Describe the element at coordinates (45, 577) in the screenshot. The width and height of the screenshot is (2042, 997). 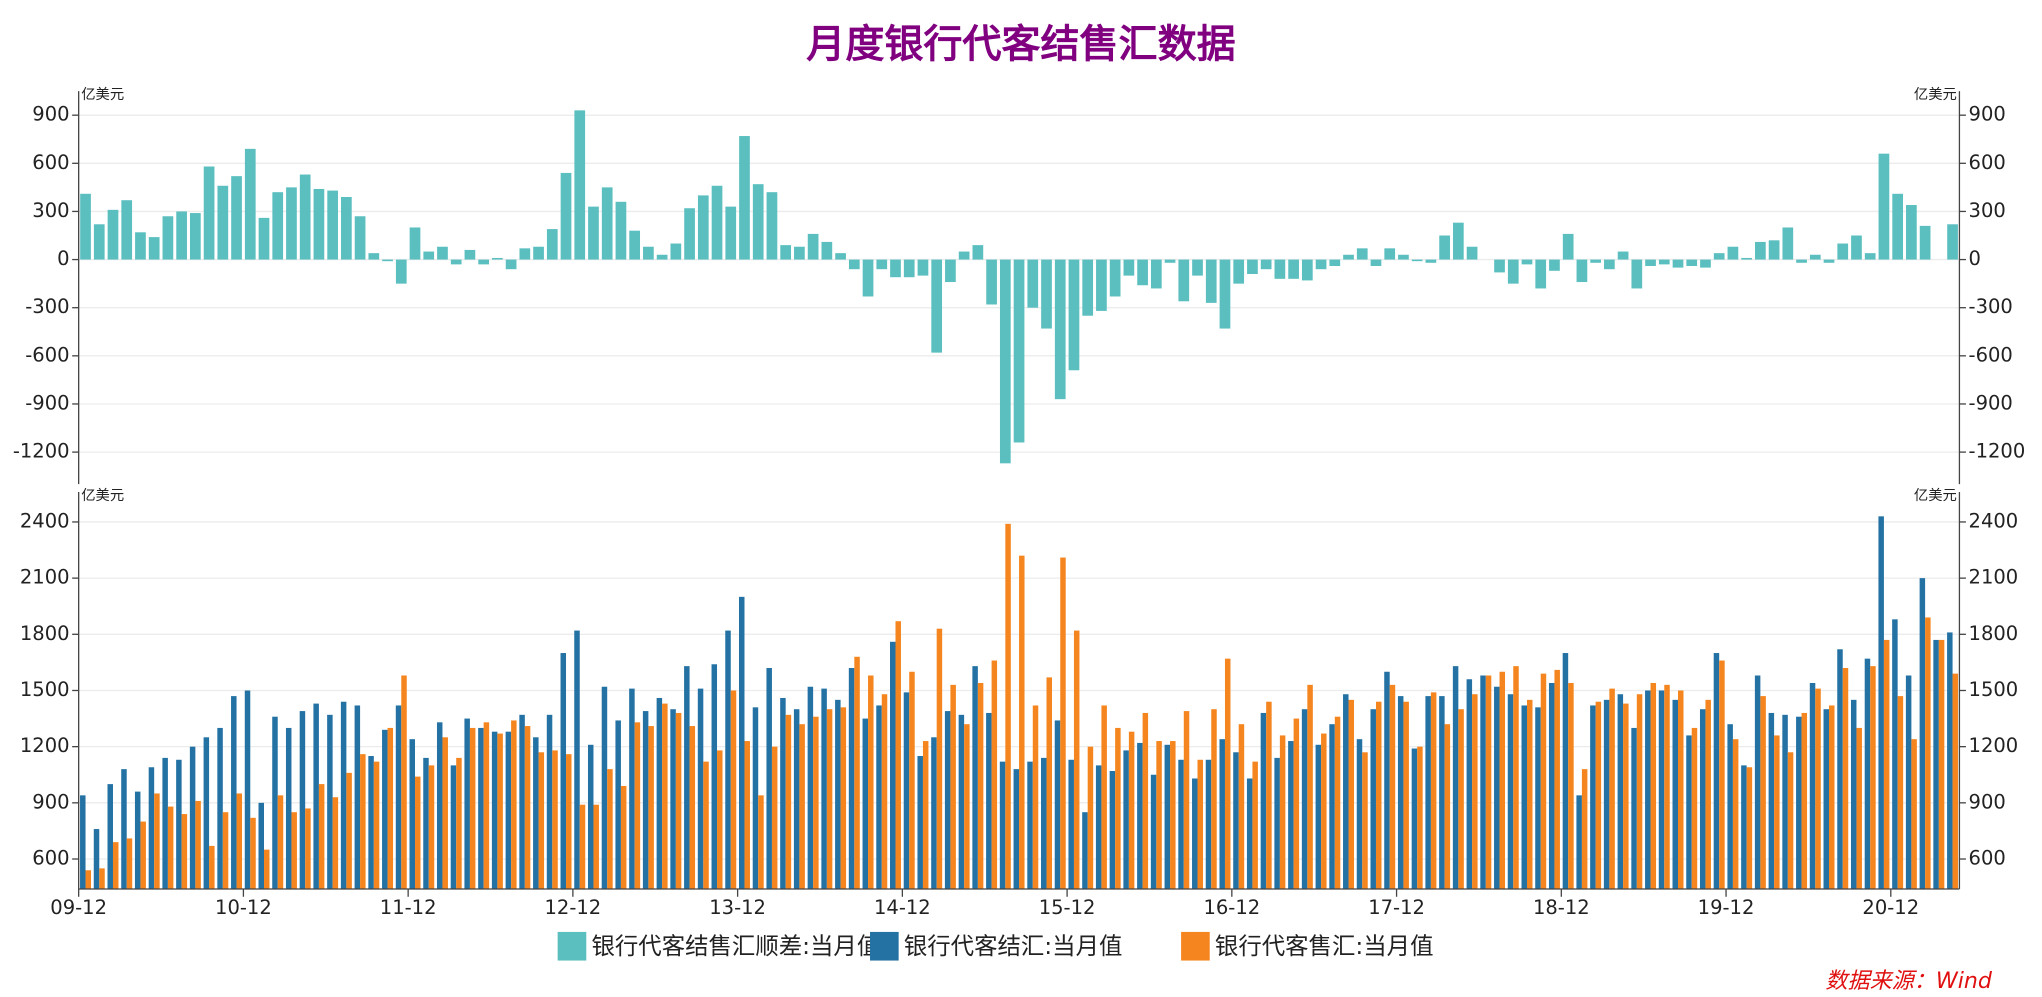
I see `y-tick-label: 2100` at that location.